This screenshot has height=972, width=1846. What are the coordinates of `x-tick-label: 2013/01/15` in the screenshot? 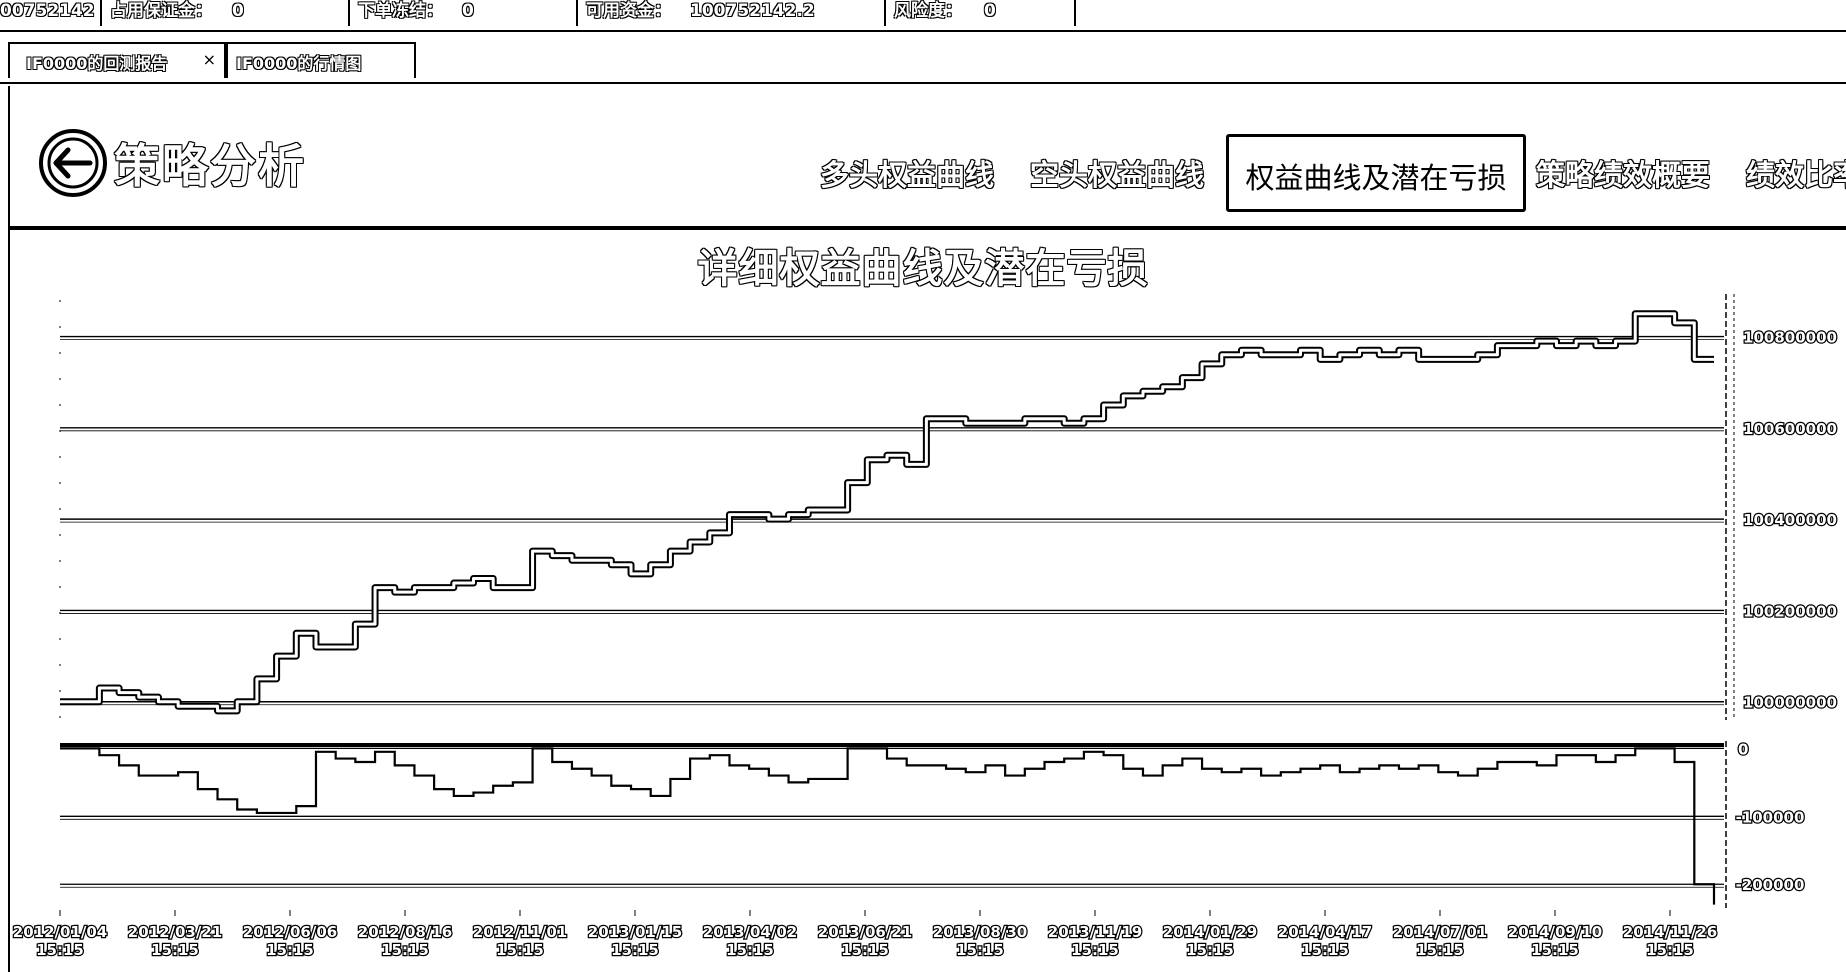 It's located at (635, 932).